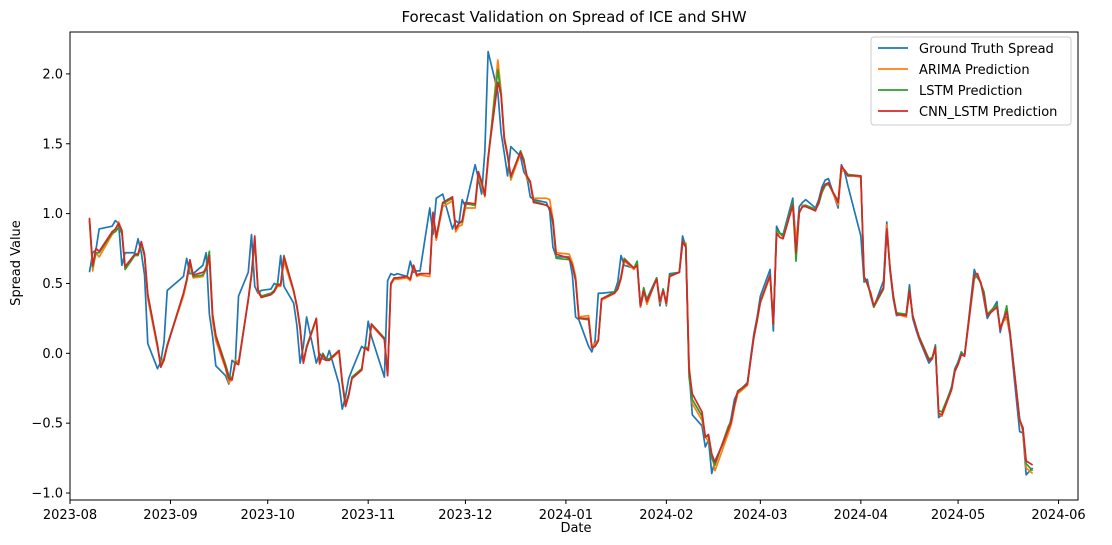 The height and width of the screenshot is (545, 1112). Describe the element at coordinates (970, 91) in the screenshot. I see `legend-label: LSTM Prediction` at that location.